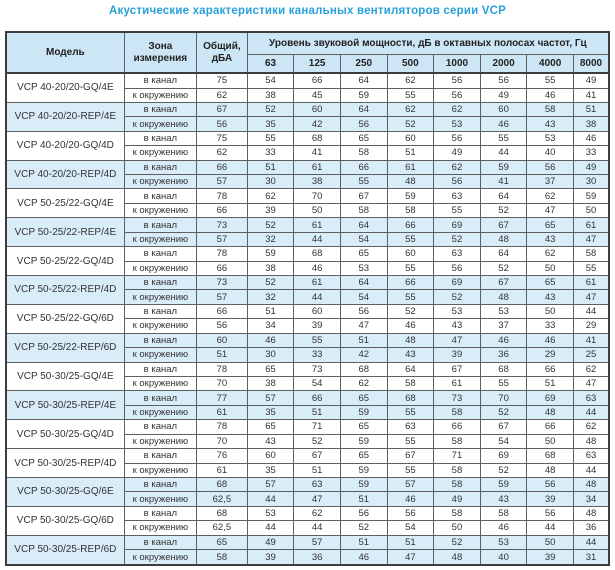 This screenshot has width=615, height=570. Describe the element at coordinates (317, 109) in the screenshot. I see `band-value-cell: 60` at that location.